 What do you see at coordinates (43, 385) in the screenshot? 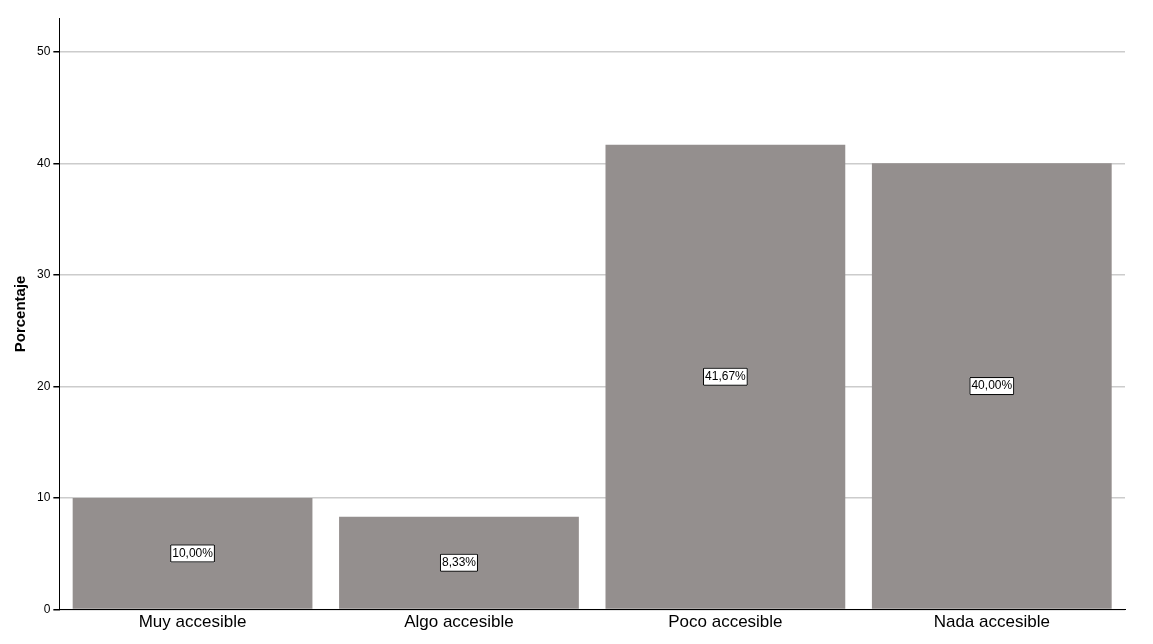
I see `y-tick-label: 20` at bounding box center [43, 385].